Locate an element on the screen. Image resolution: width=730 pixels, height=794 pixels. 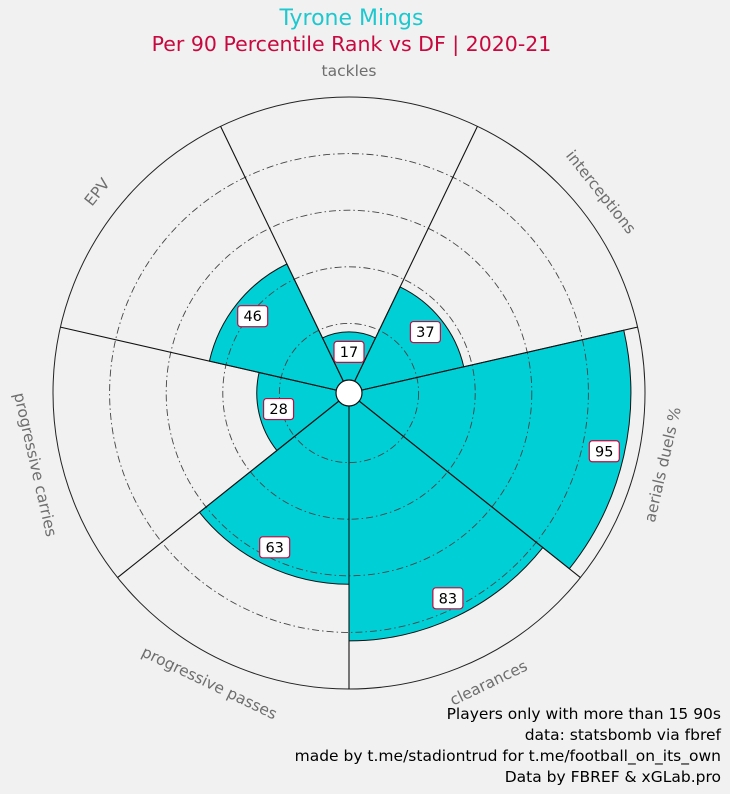
bar-progressive-passes is located at coordinates (274, 488).